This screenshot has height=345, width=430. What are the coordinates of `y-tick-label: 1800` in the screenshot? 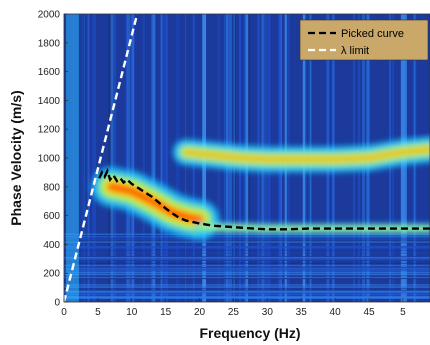 It's located at (49, 43).